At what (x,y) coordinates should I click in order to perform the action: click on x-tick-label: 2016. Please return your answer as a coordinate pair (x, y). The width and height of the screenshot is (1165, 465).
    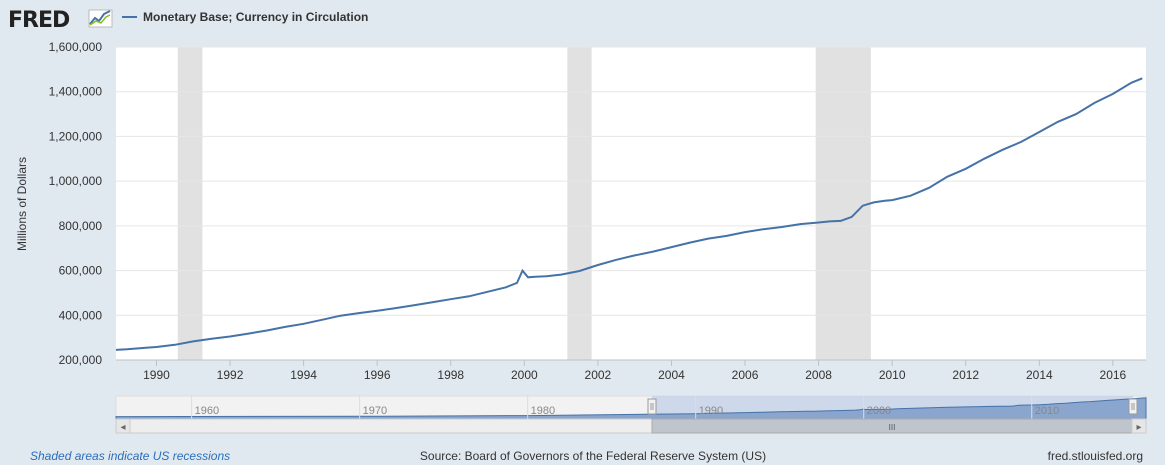
    Looking at the image, I should click on (1113, 375).